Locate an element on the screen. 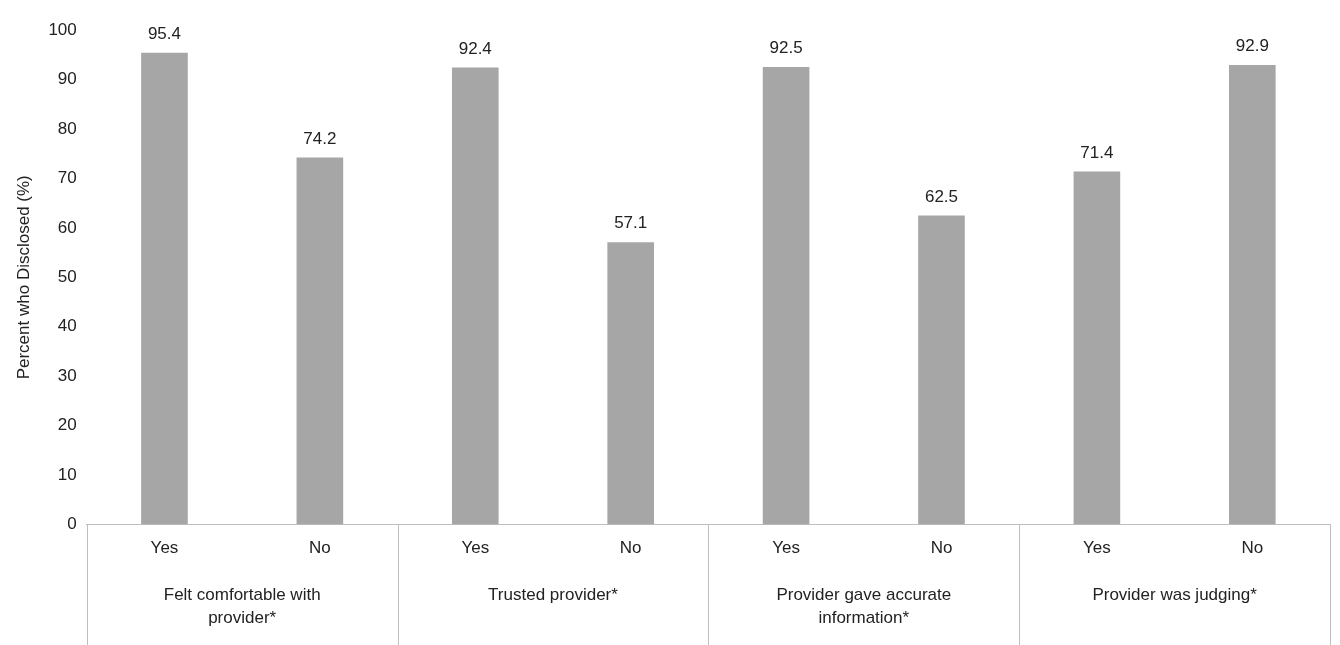  y-tick-label: 30 is located at coordinates (67, 375).